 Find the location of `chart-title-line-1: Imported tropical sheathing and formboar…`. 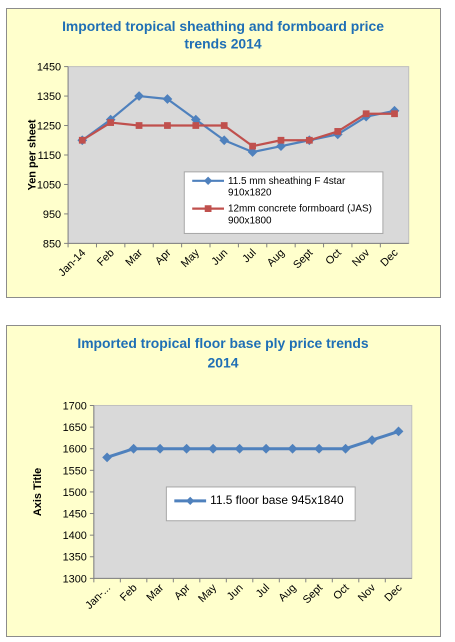

chart-title-line-1: Imported tropical sheathing and formboar… is located at coordinates (223, 26).